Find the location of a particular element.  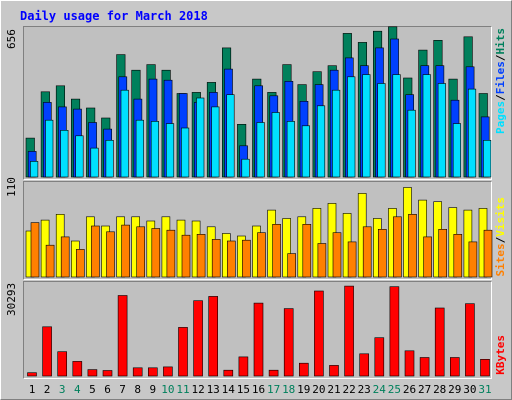

x-tick-day-25: 25 is located at coordinates (394, 389).